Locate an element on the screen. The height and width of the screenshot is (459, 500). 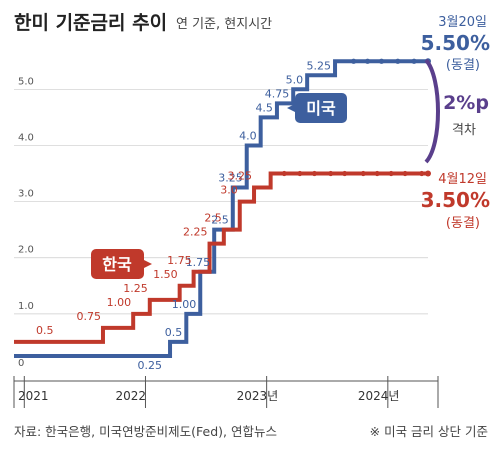
us-step-label: 1.75 is located at coordinates (198, 262).